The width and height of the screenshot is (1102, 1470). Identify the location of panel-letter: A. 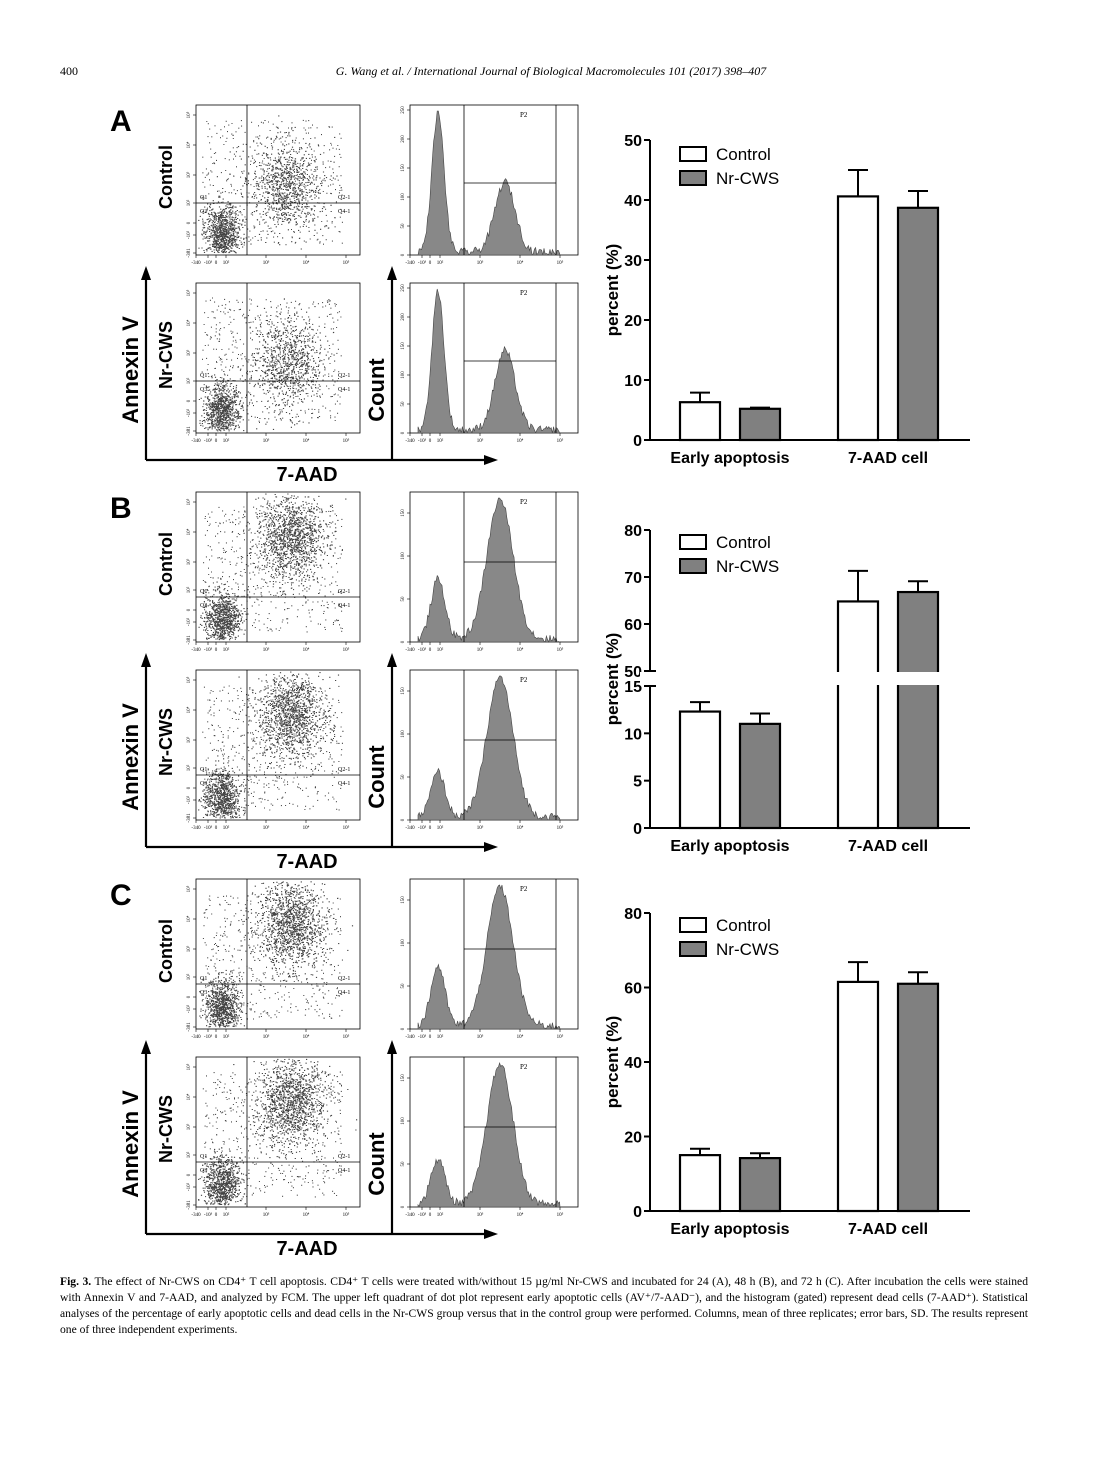
(121, 121).